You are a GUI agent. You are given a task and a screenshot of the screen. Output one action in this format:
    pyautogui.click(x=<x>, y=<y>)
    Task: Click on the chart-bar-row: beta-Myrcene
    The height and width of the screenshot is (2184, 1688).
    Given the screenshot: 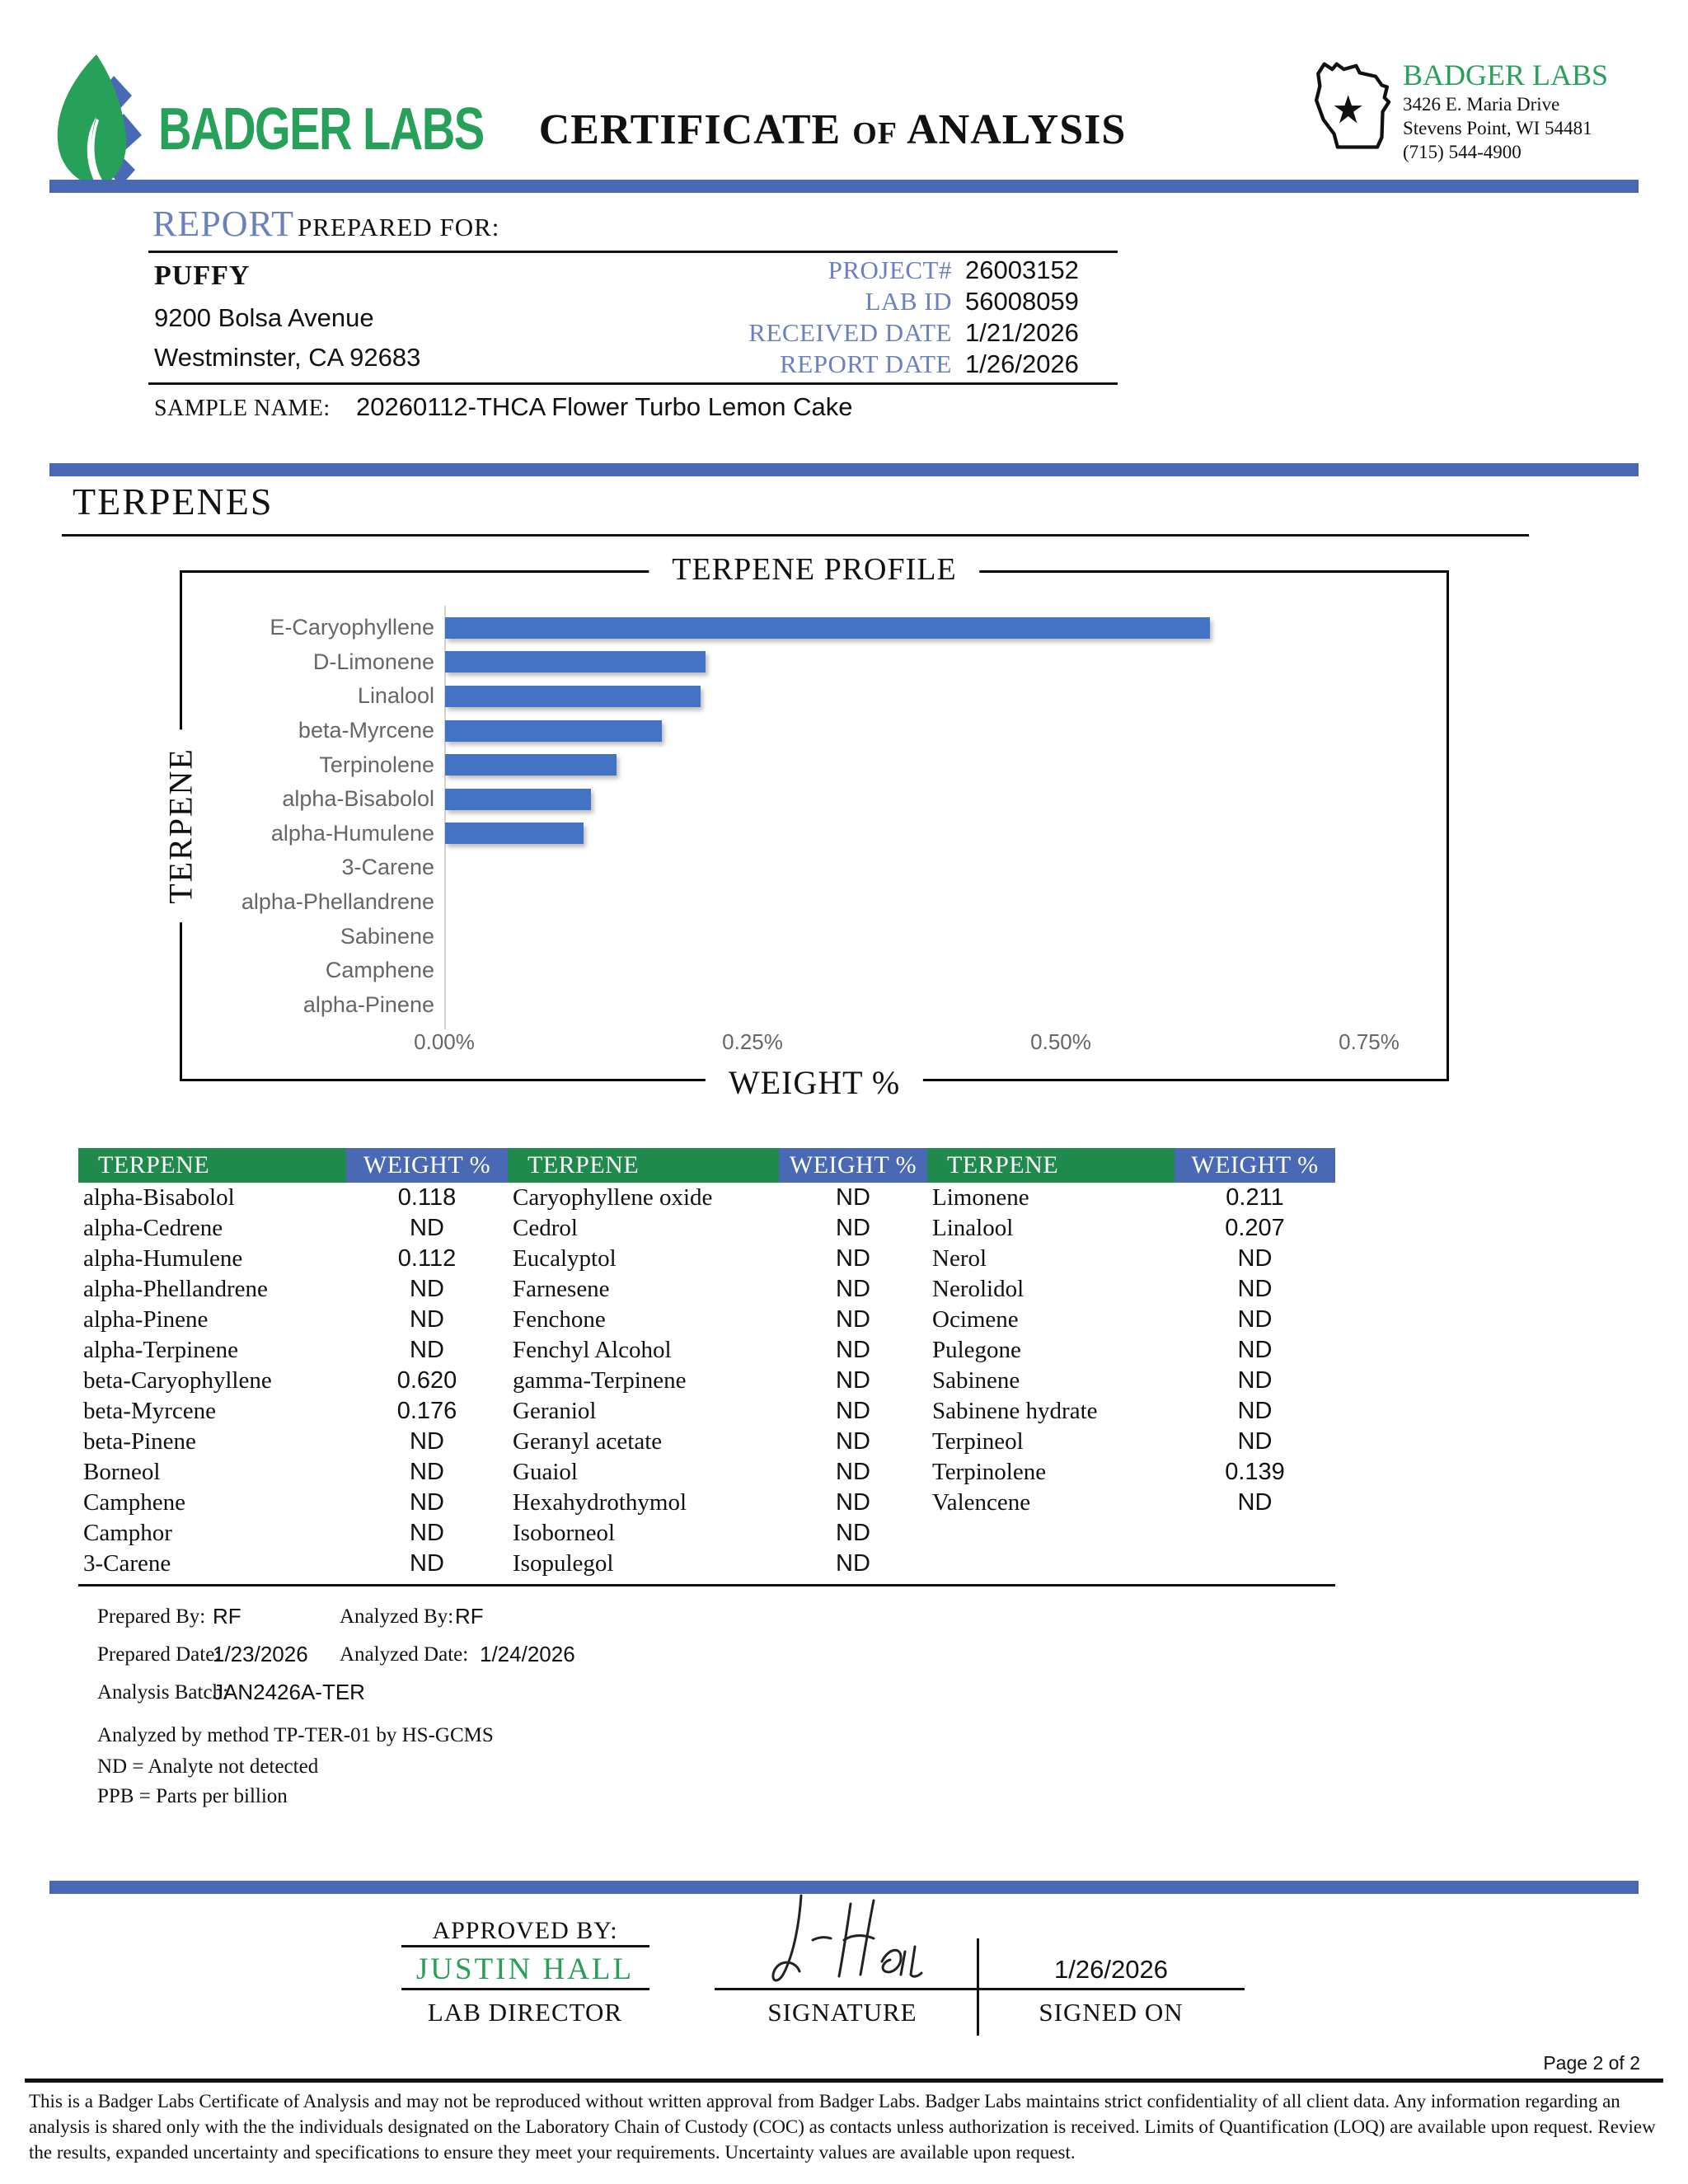 What is the action you would take?
    pyautogui.click(x=813, y=731)
    